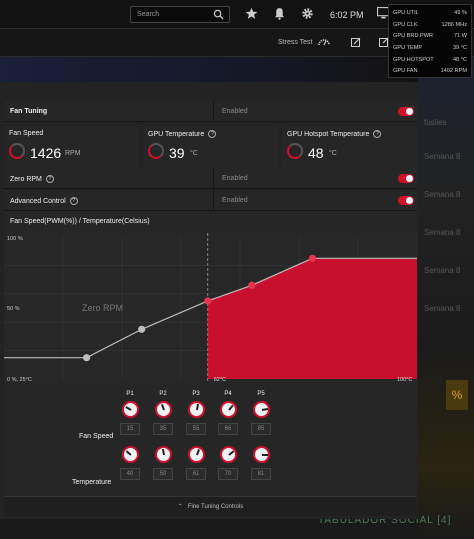  What do you see at coordinates (356, 42) in the screenshot?
I see `edit-icon` at bounding box center [356, 42].